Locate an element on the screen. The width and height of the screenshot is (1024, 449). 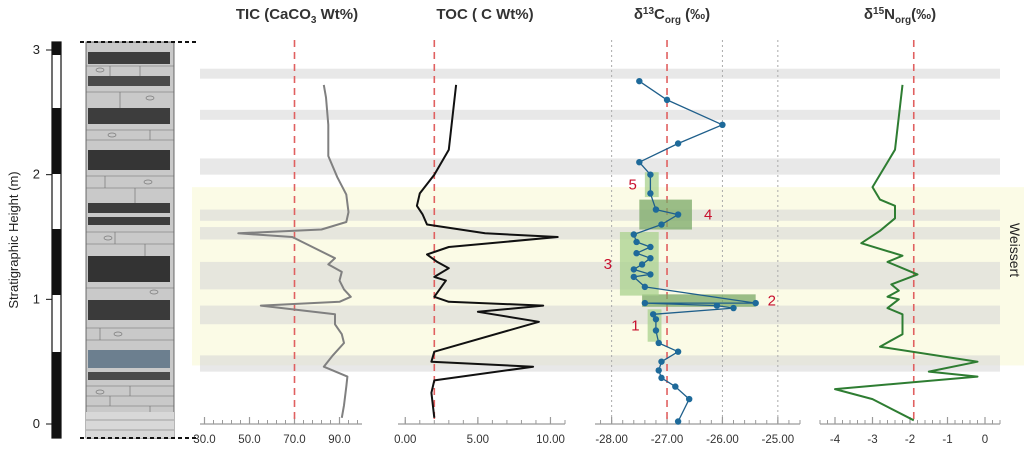
x-tick-label: 30.0 is located at coordinates (204, 440).